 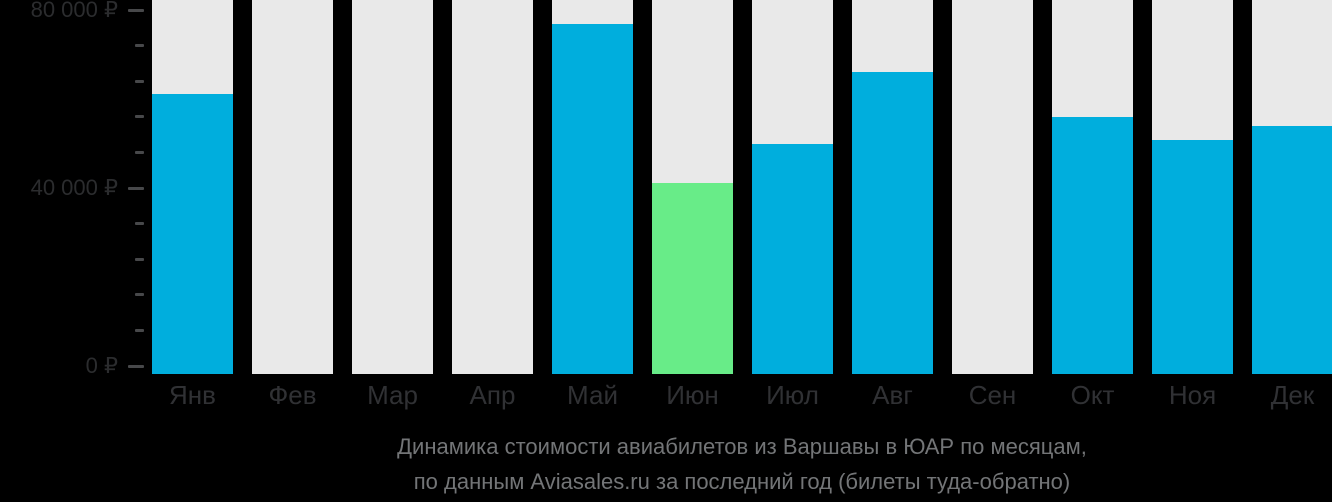 I want to click on bar-background-Мар, so click(x=392, y=187).